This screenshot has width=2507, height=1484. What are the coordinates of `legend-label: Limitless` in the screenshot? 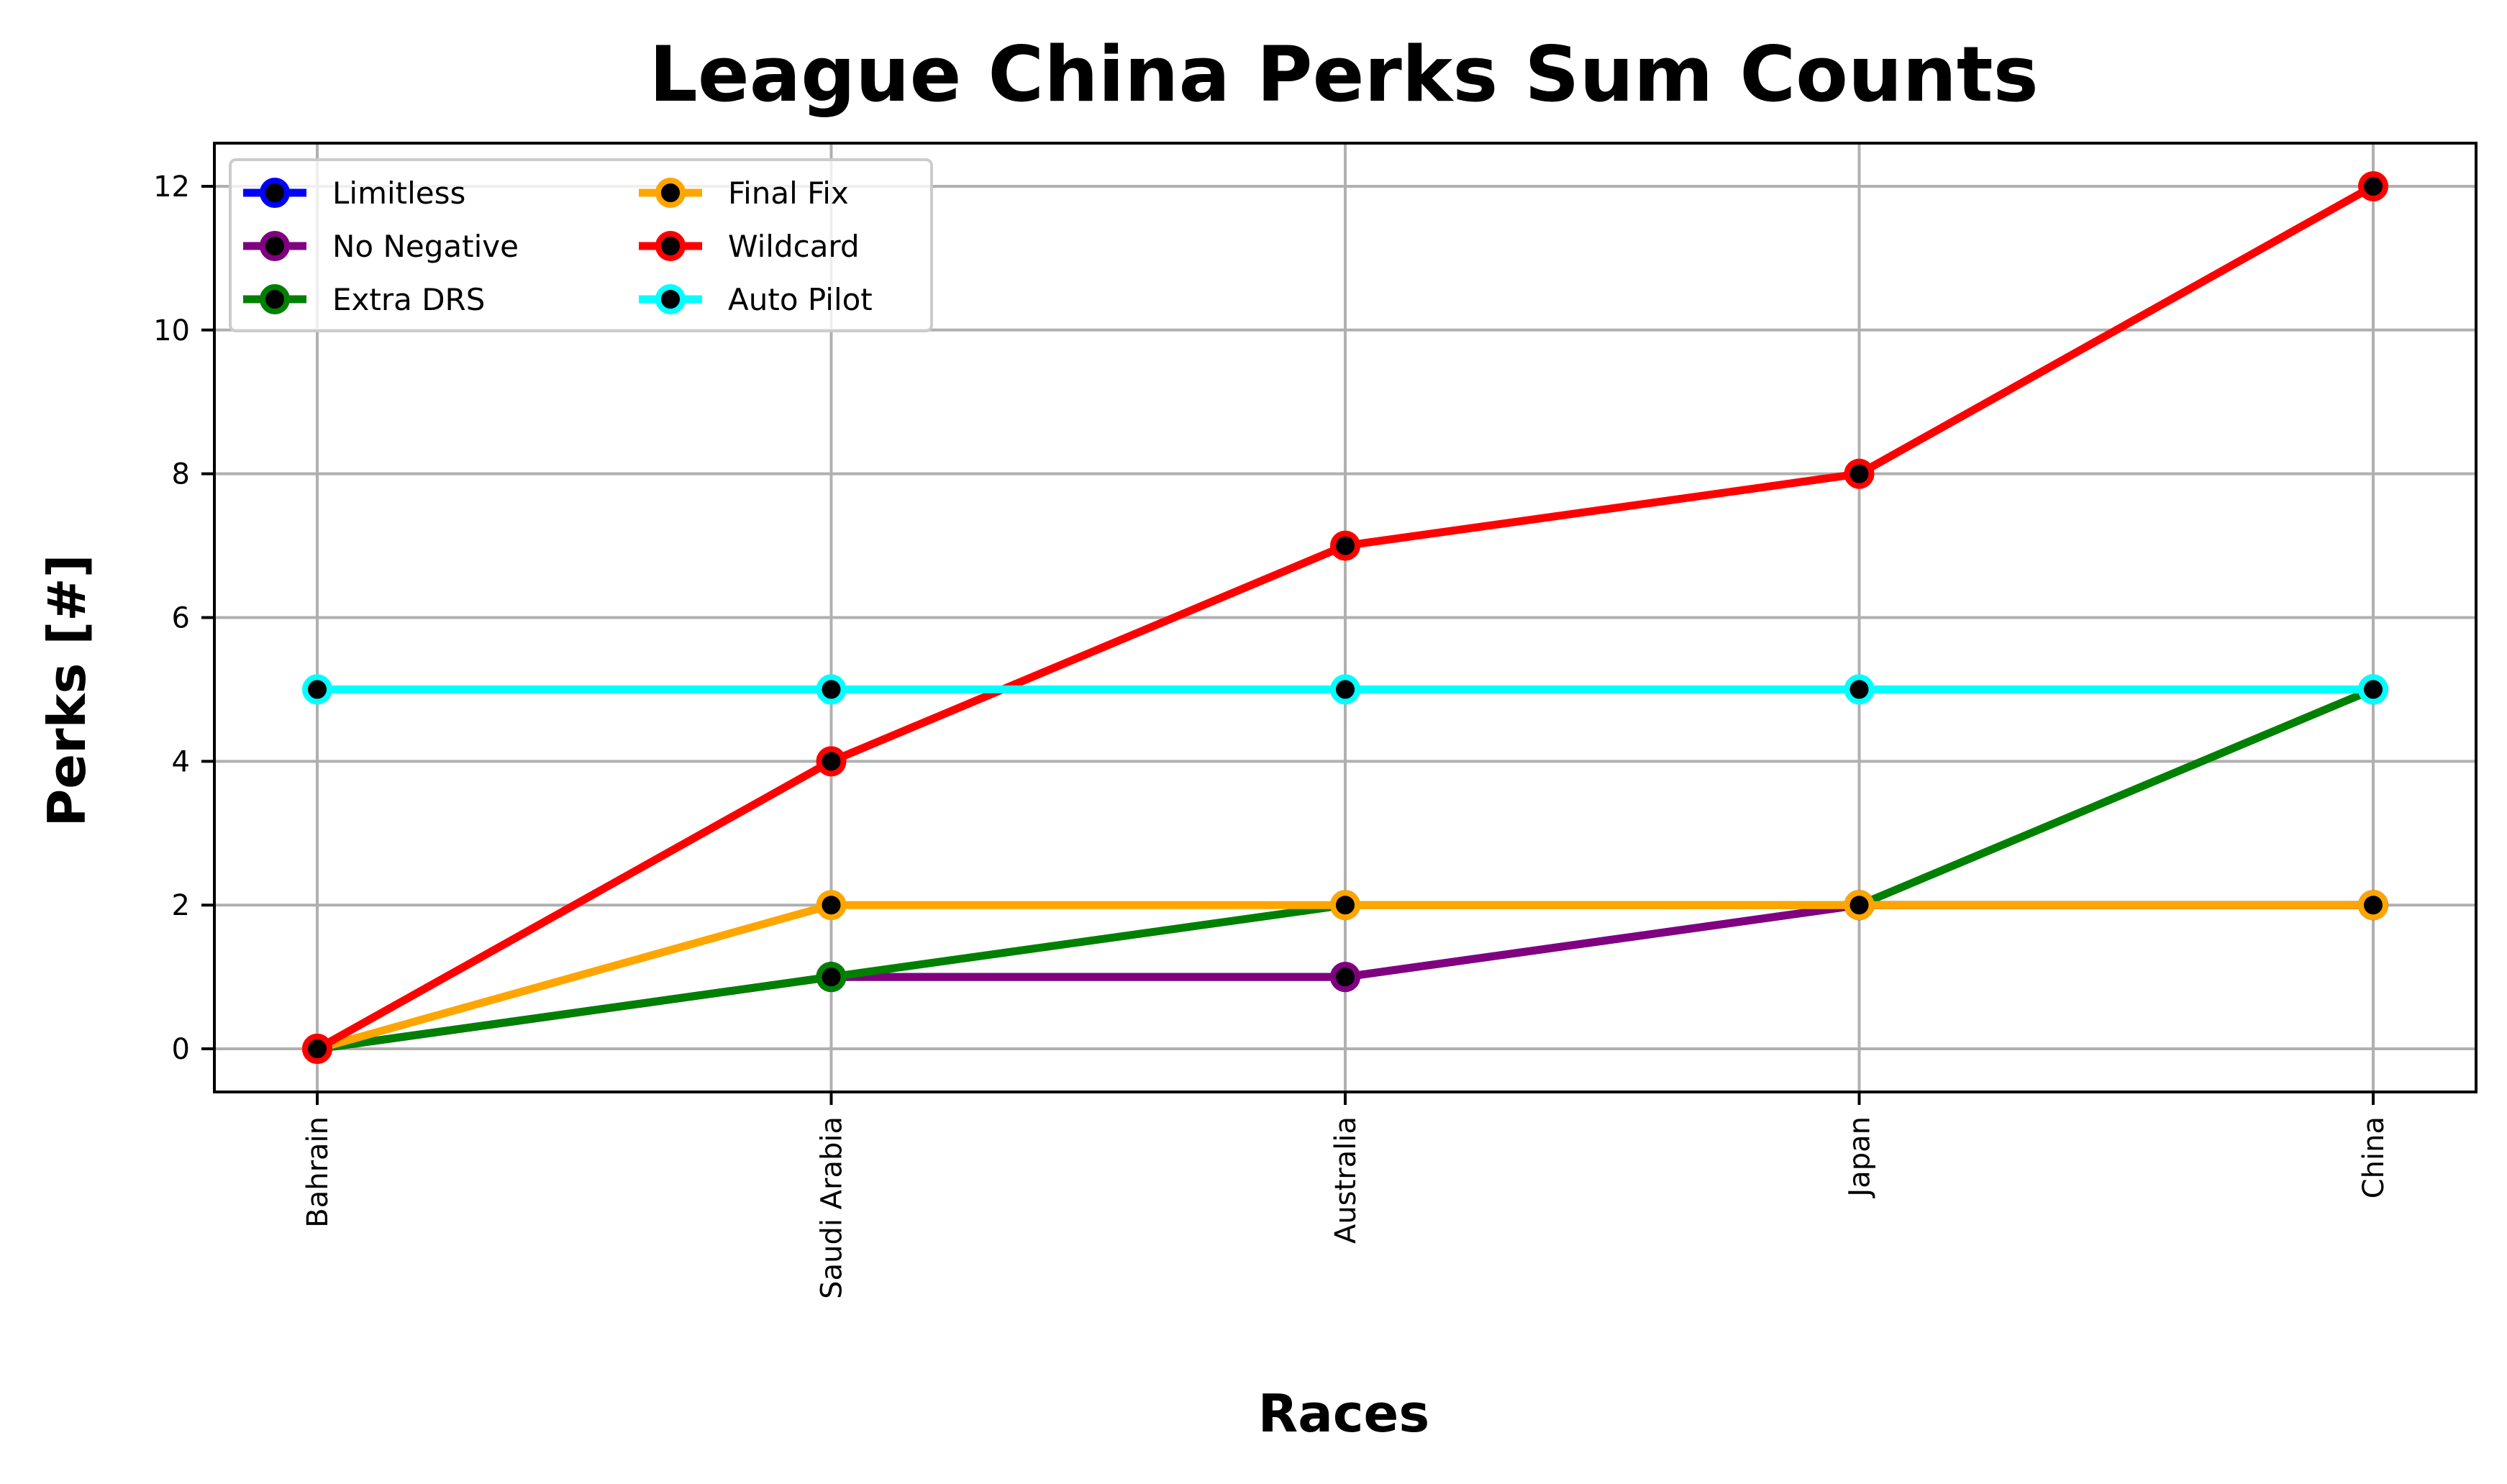 It's located at (399, 194).